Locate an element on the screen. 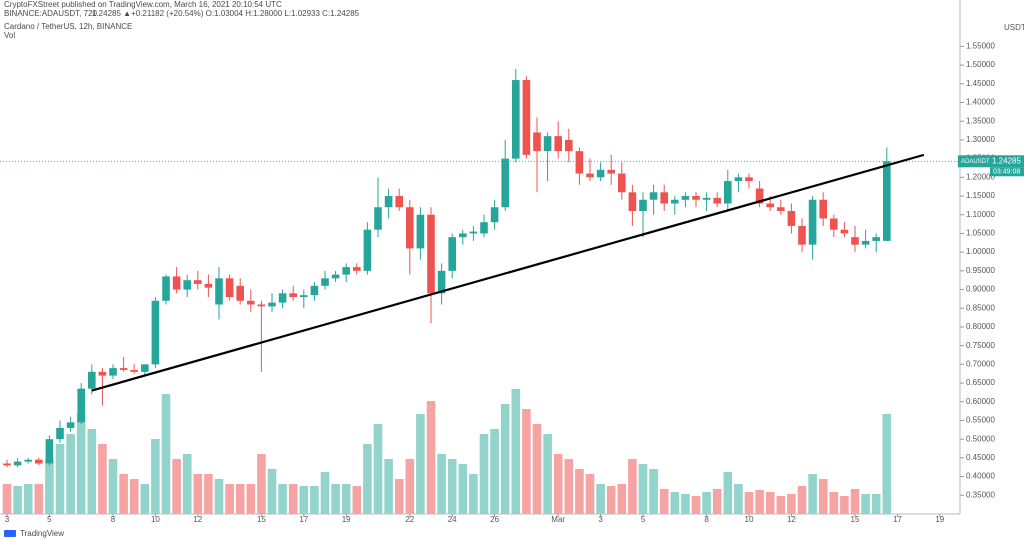 The height and width of the screenshot is (542, 1024). symbol-tag: ADAUSDT is located at coordinates (975, 162).